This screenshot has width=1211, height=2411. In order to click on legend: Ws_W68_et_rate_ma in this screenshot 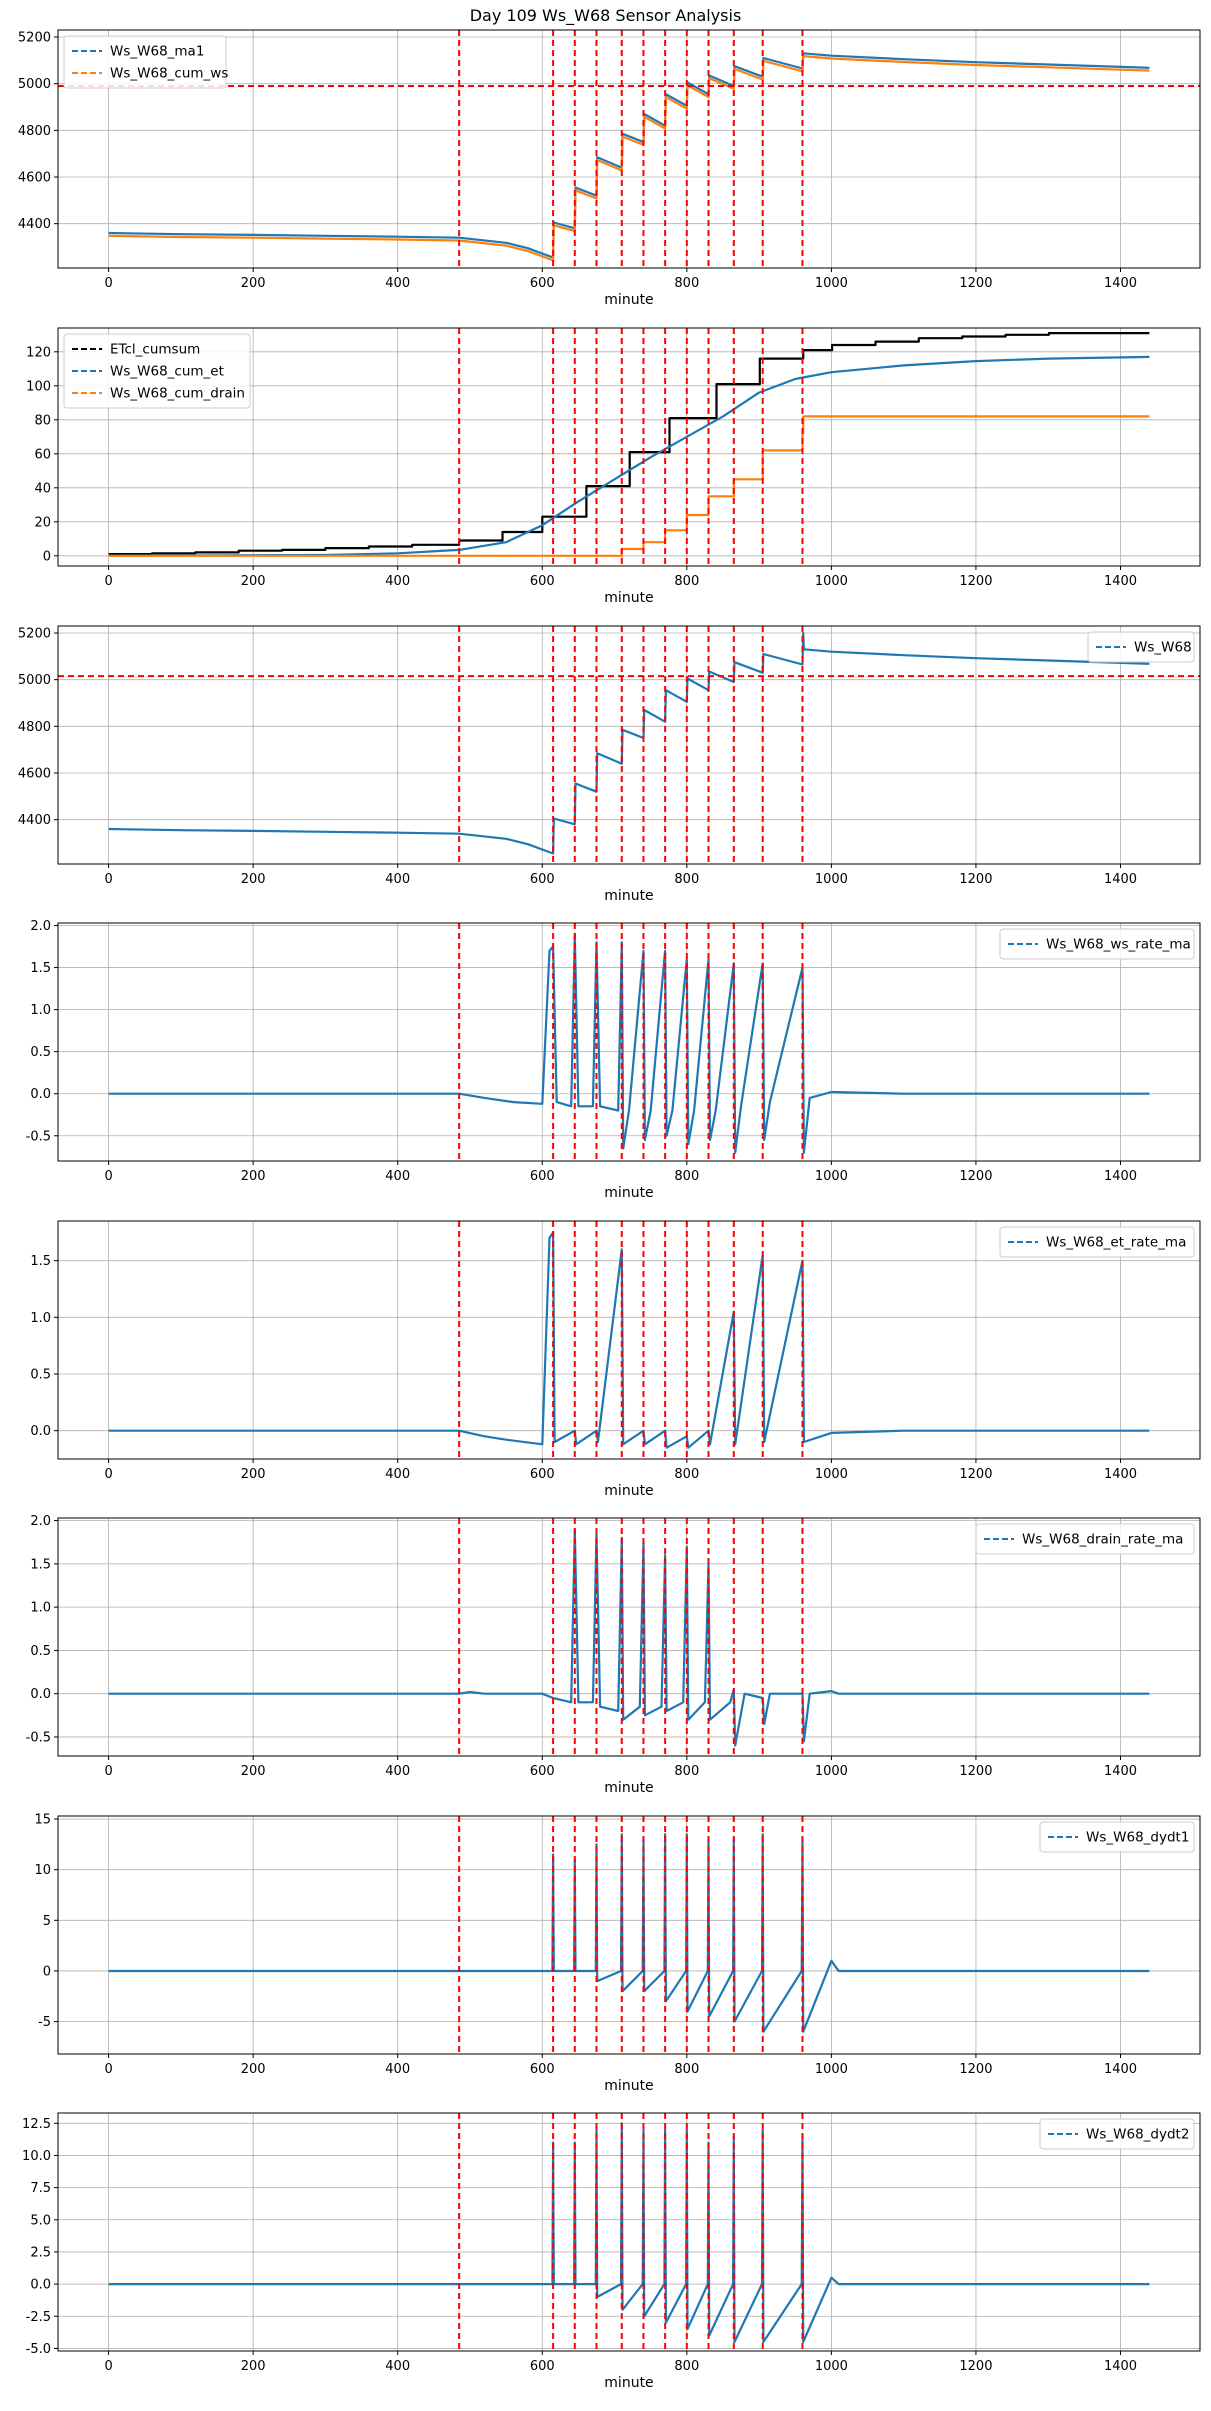, I will do `click(1097, 1242)`.